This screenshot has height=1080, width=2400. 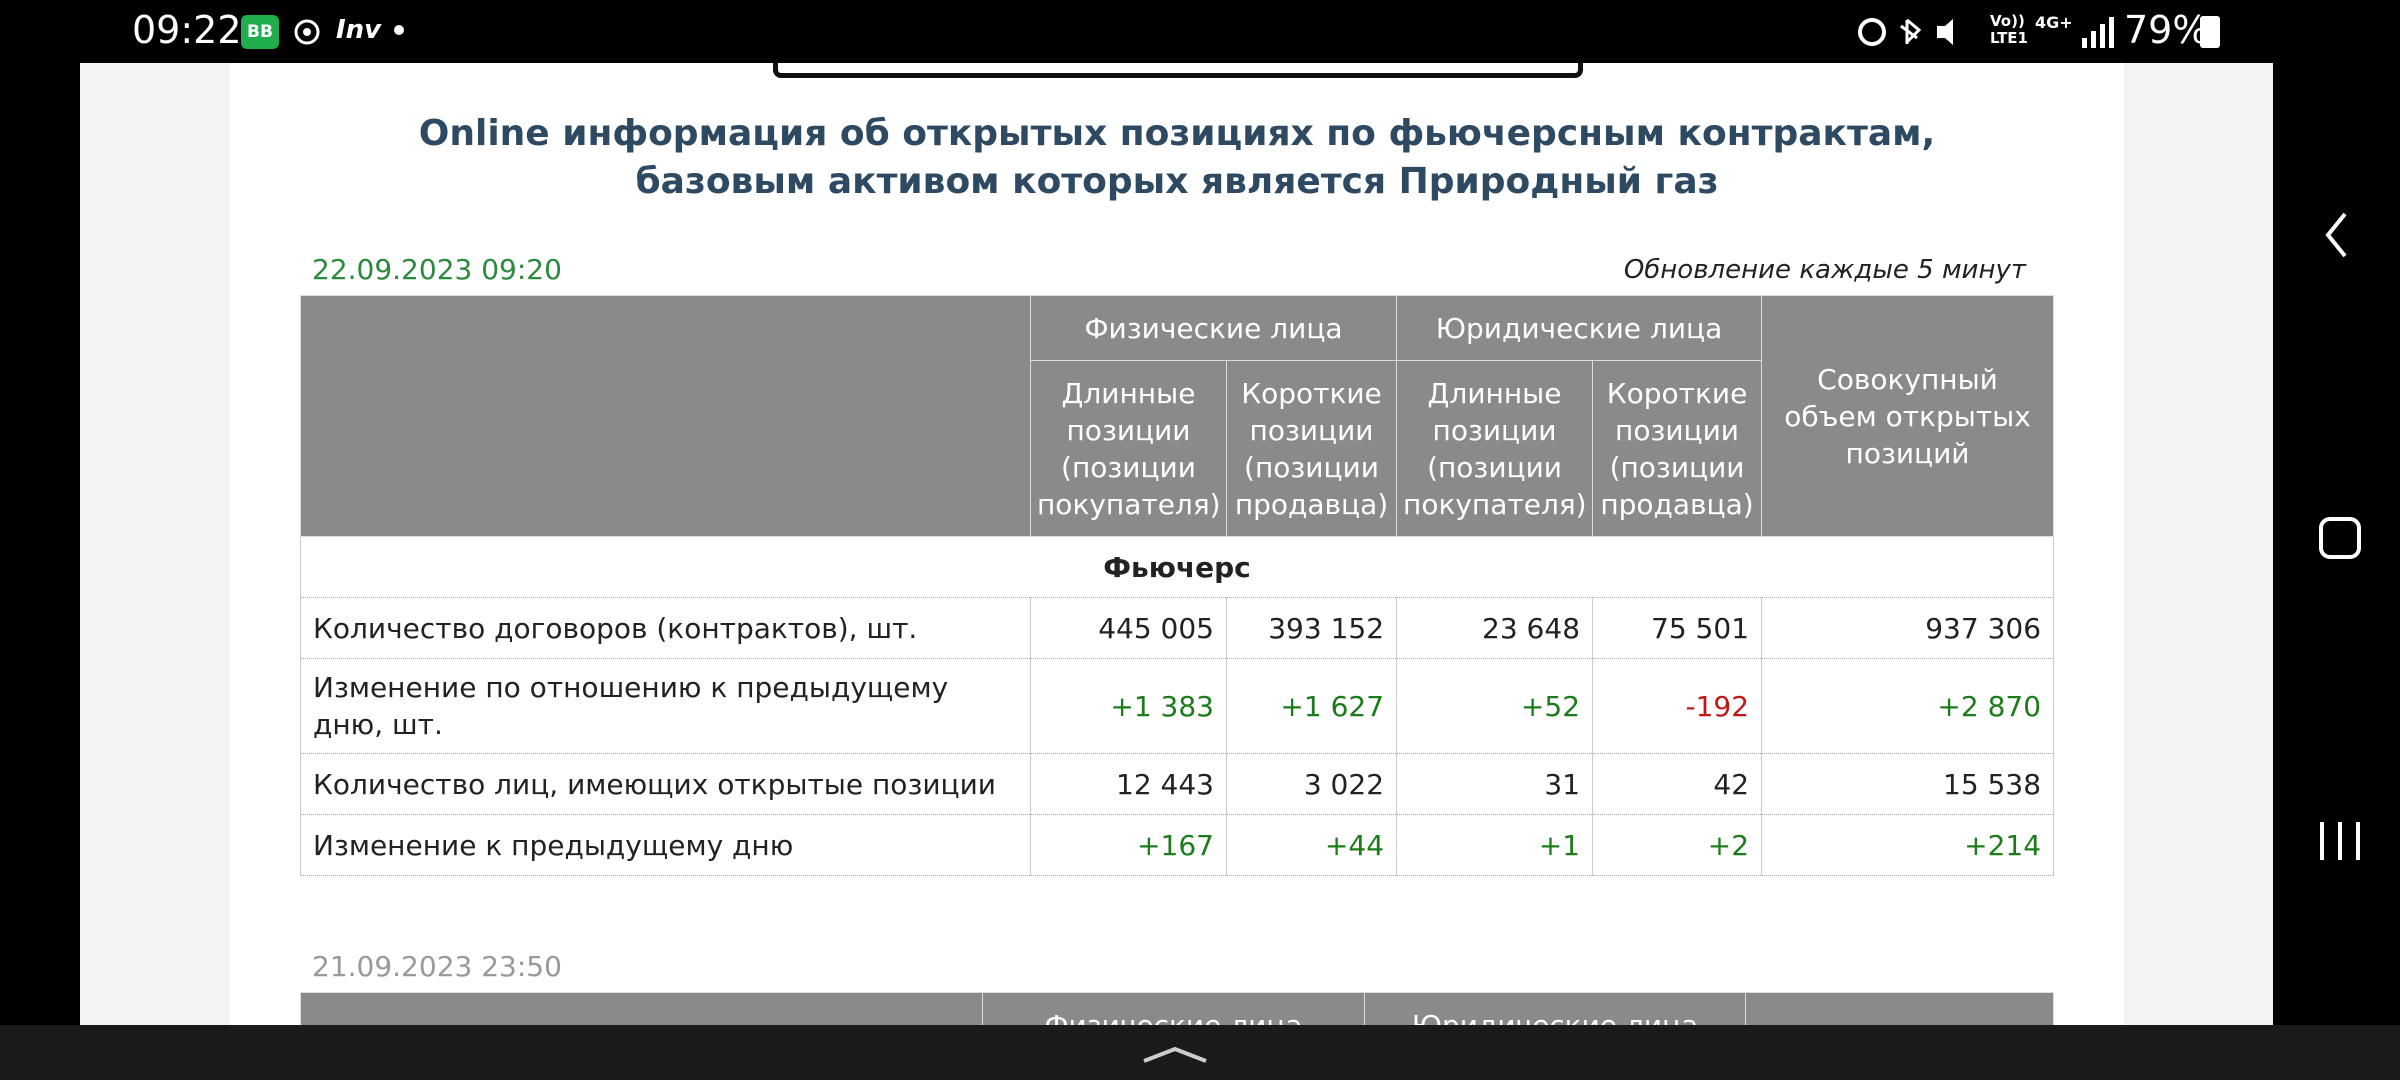 What do you see at coordinates (1908, 628) in the screenshot?
I see `cell-value: 937 306` at bounding box center [1908, 628].